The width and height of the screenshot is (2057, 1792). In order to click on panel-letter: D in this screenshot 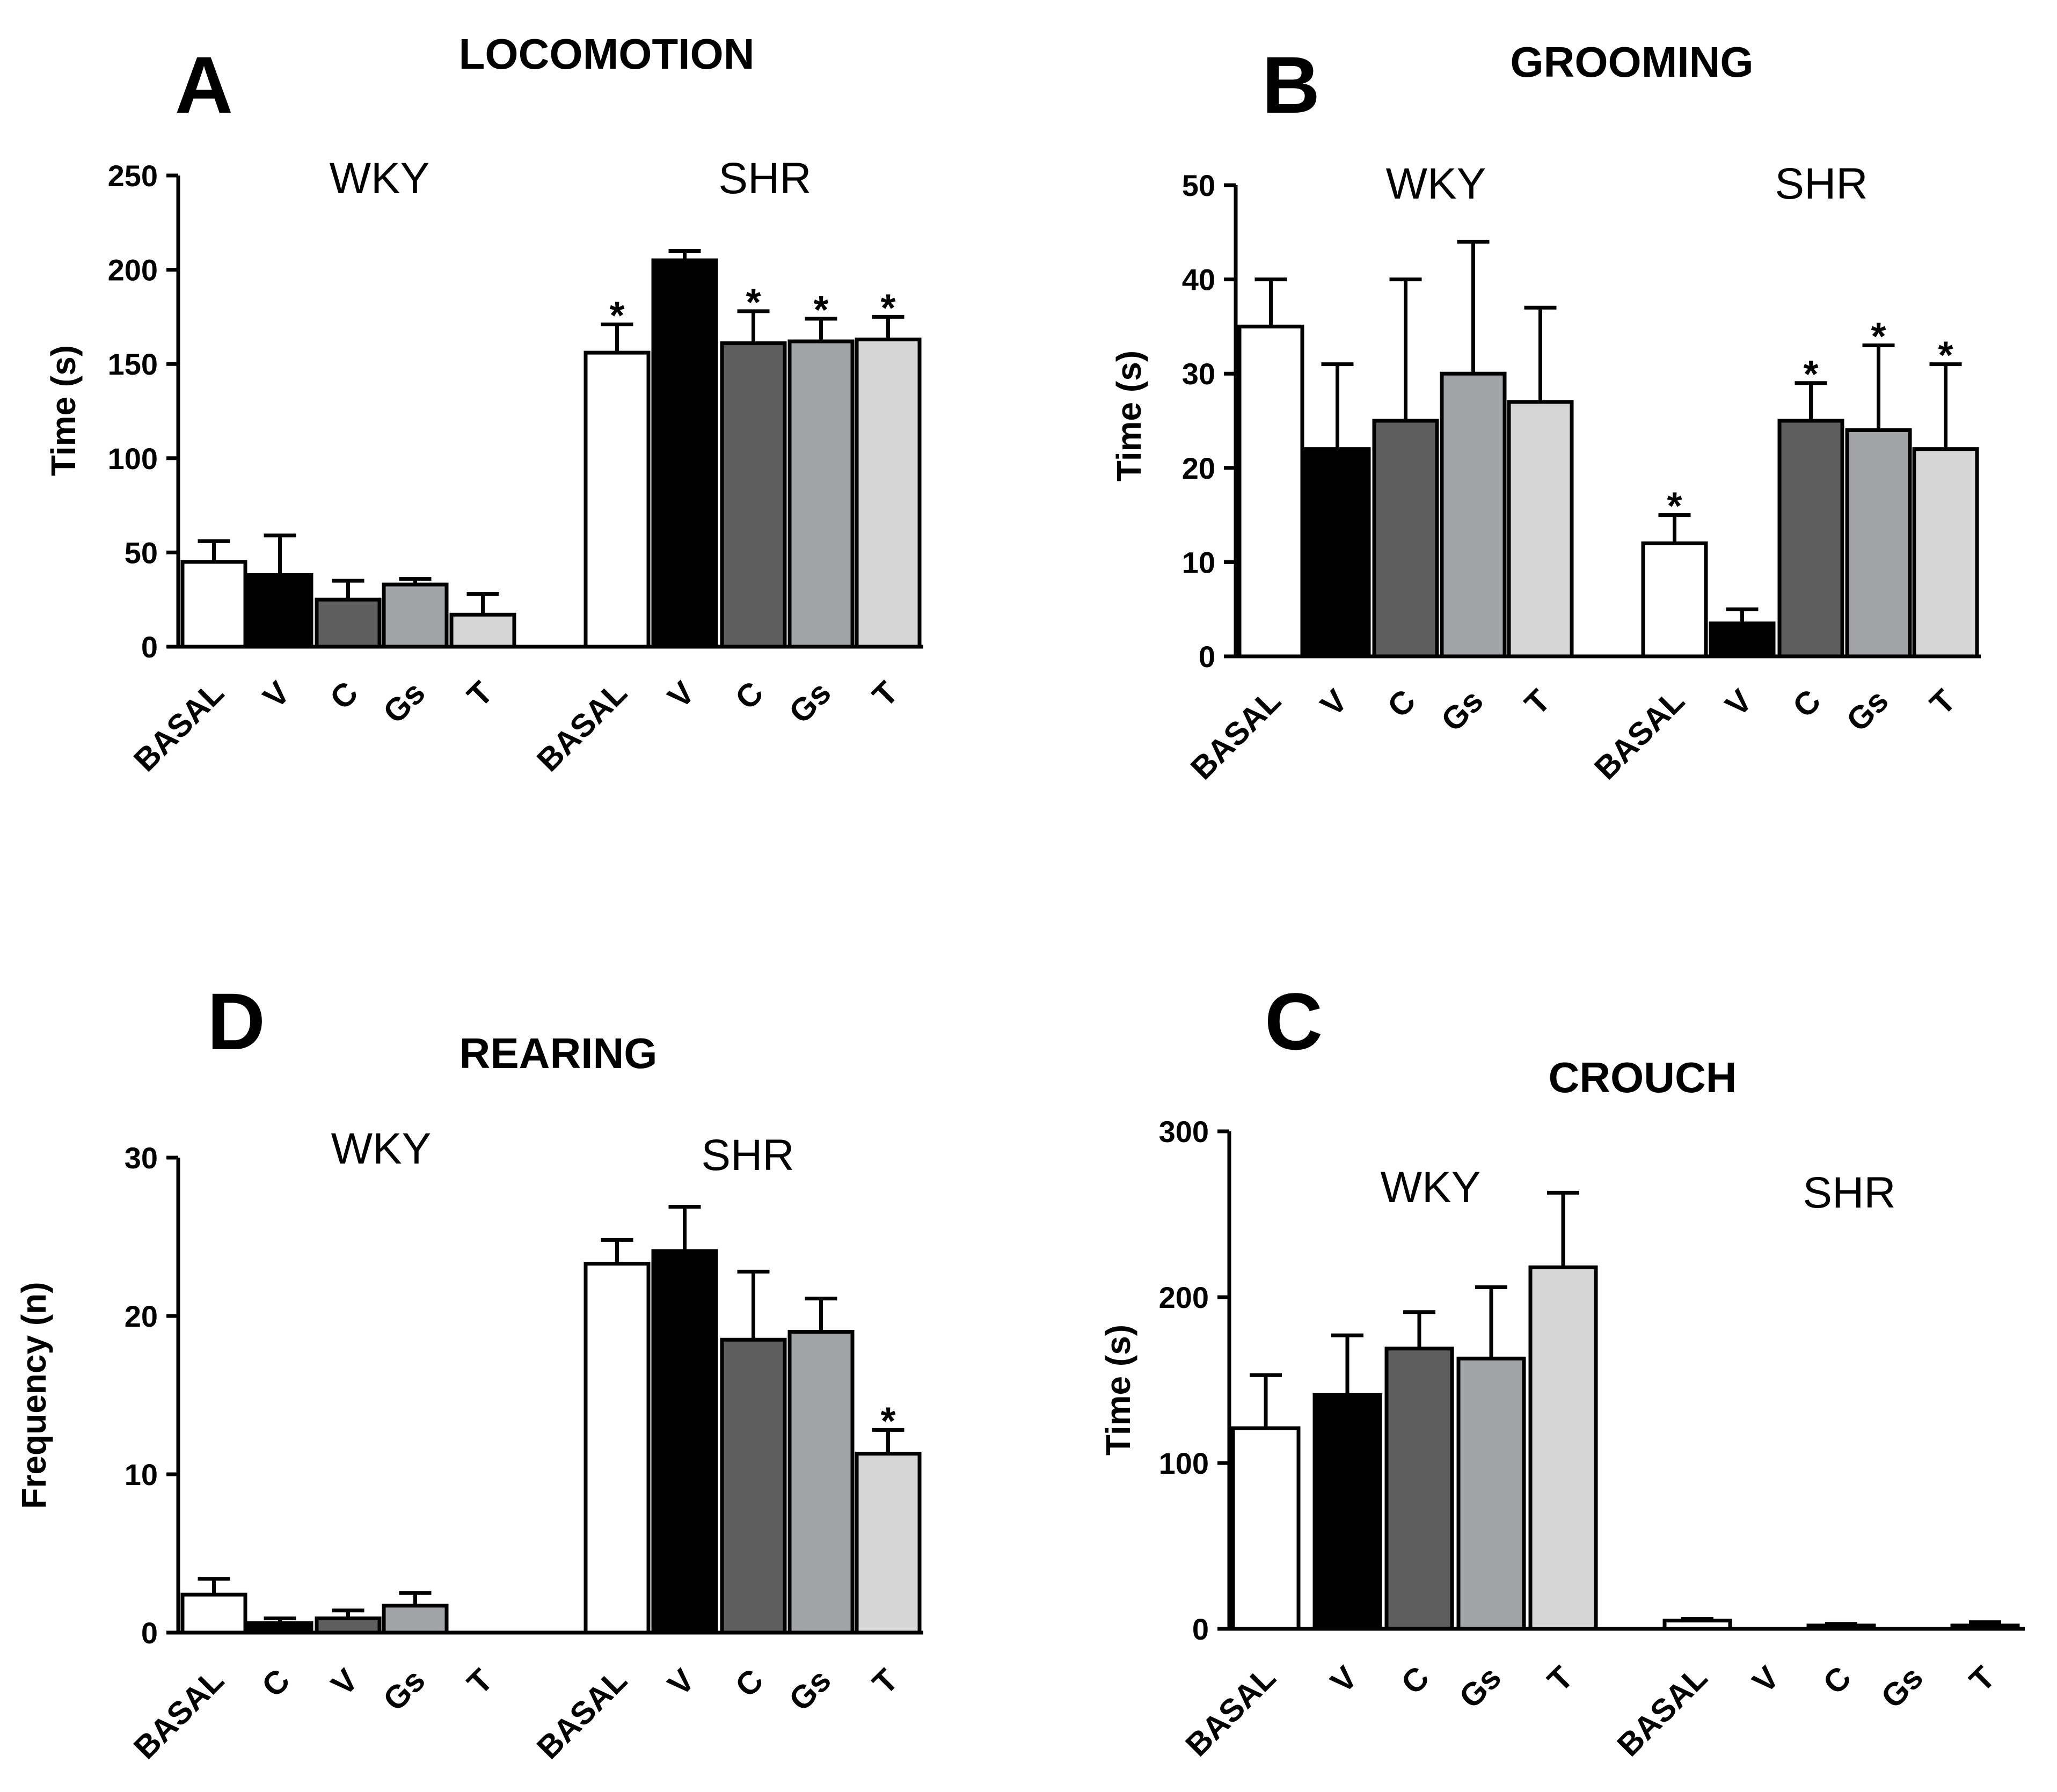, I will do `click(236, 1021)`.